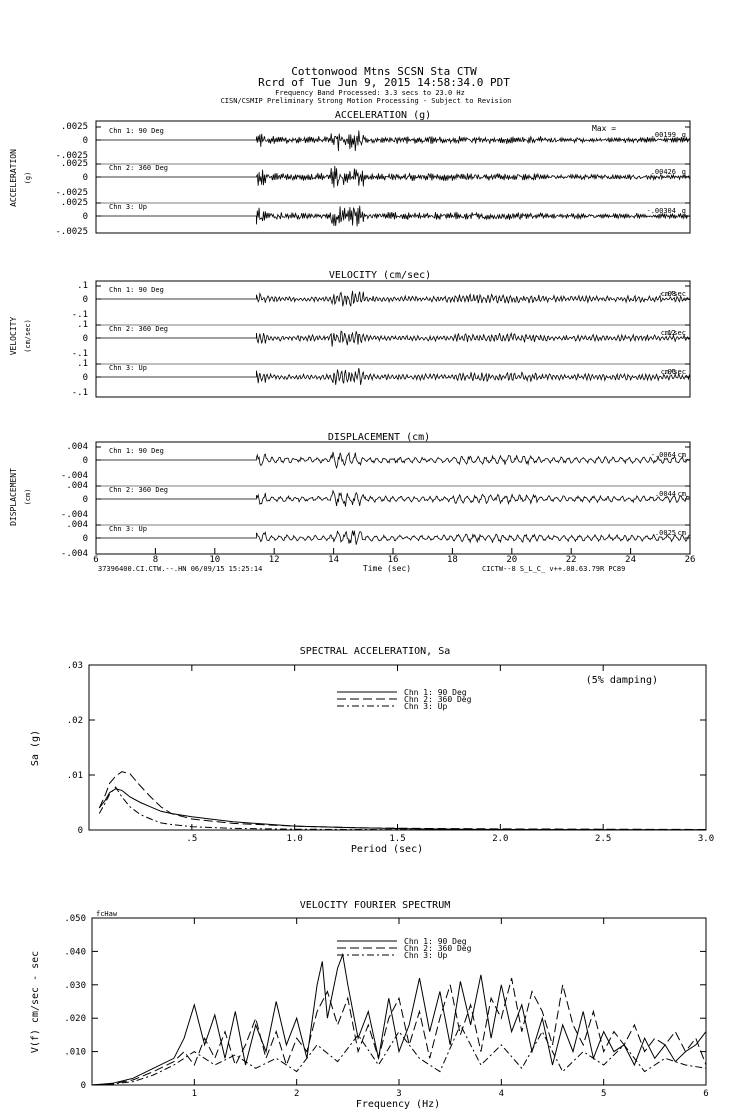  Describe the element at coordinates (398, 1104) in the screenshot. I see `fs-xlabel: Frequency (Hz)` at that location.